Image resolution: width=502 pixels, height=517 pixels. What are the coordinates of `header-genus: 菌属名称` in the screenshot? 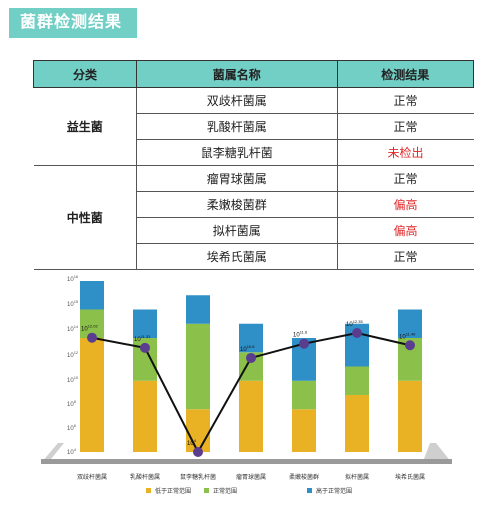 It's located at (236, 74).